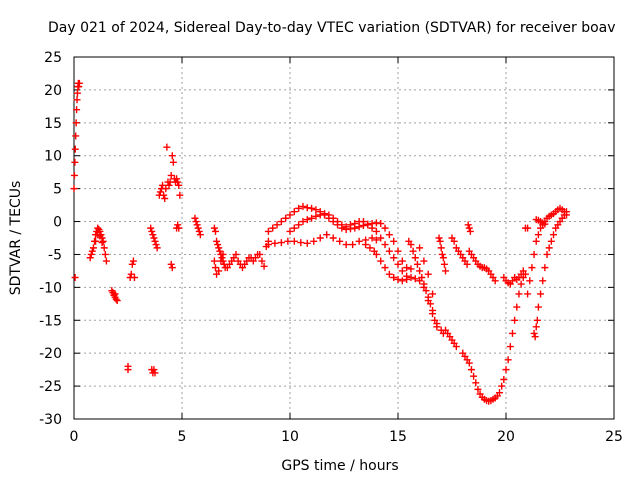  What do you see at coordinates (50, 239) in the screenshot?
I see `y-tick-labels: -30 -25 -20 -15 -10 -5 0 5 10 15 20 25` at bounding box center [50, 239].